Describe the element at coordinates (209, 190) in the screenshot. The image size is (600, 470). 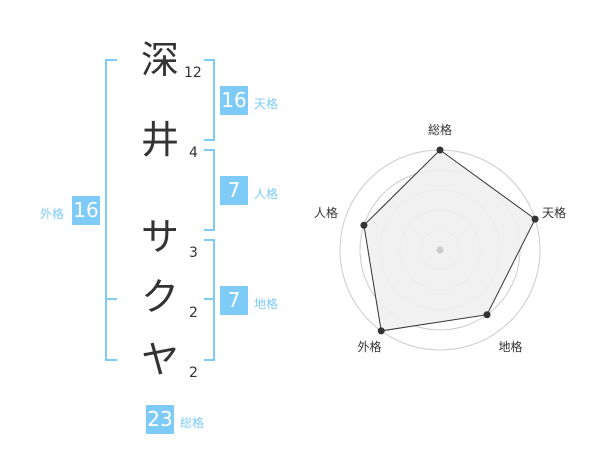
I see `jinkaku-bracket` at that location.